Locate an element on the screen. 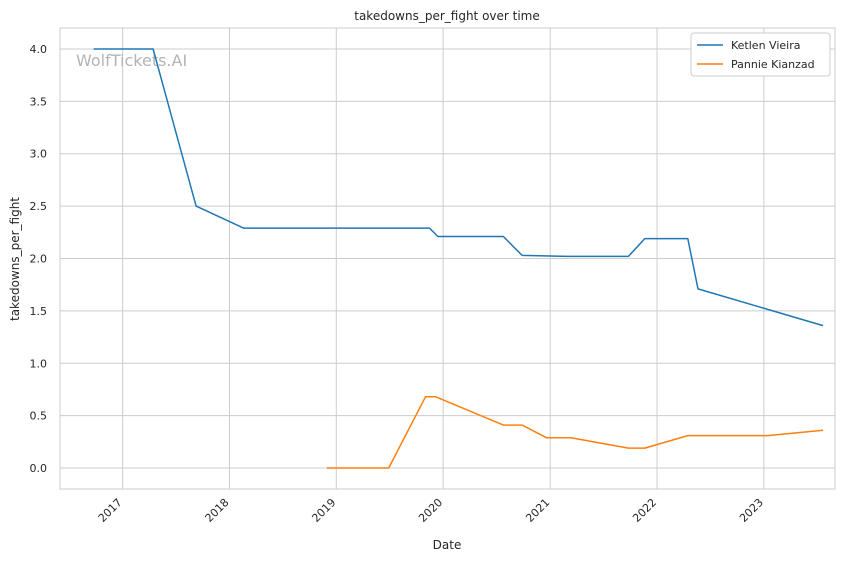 The height and width of the screenshot is (565, 844). y-tick-label: 4.0 is located at coordinates (39, 49).